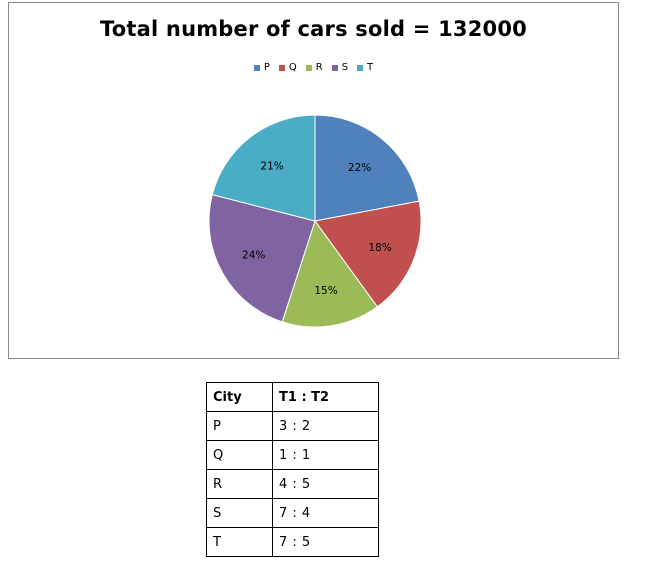 The width and height of the screenshot is (669, 575). What do you see at coordinates (325, 513) in the screenshot?
I see `ratio-cell: 7 : 4` at bounding box center [325, 513].